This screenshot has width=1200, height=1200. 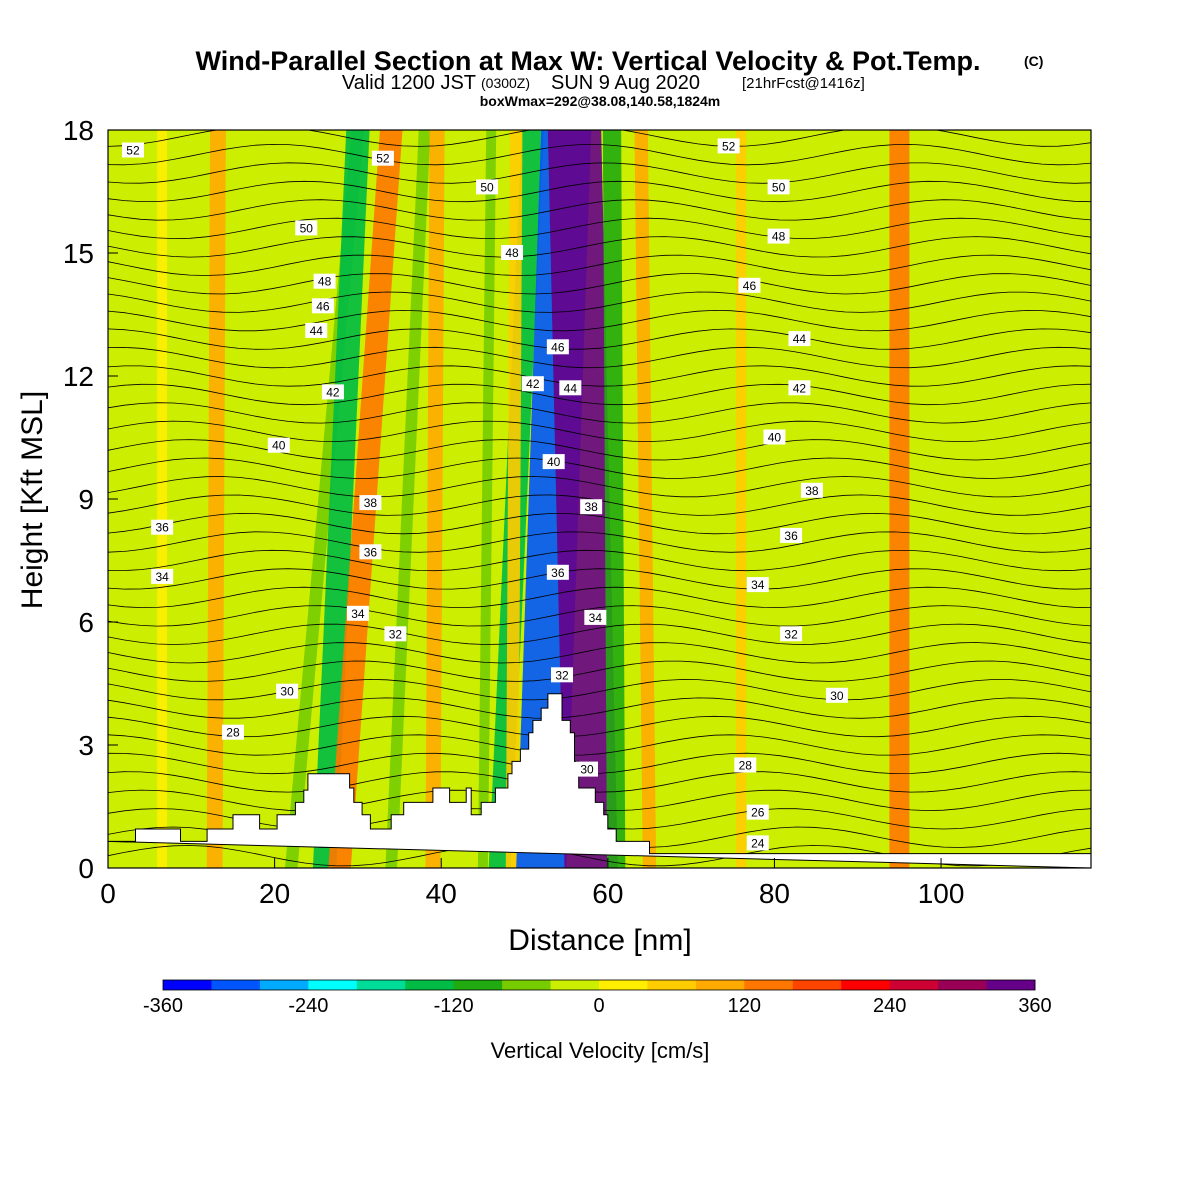 What do you see at coordinates (757, 585) in the screenshot?
I see `theta-label-34-29: 34` at bounding box center [757, 585].